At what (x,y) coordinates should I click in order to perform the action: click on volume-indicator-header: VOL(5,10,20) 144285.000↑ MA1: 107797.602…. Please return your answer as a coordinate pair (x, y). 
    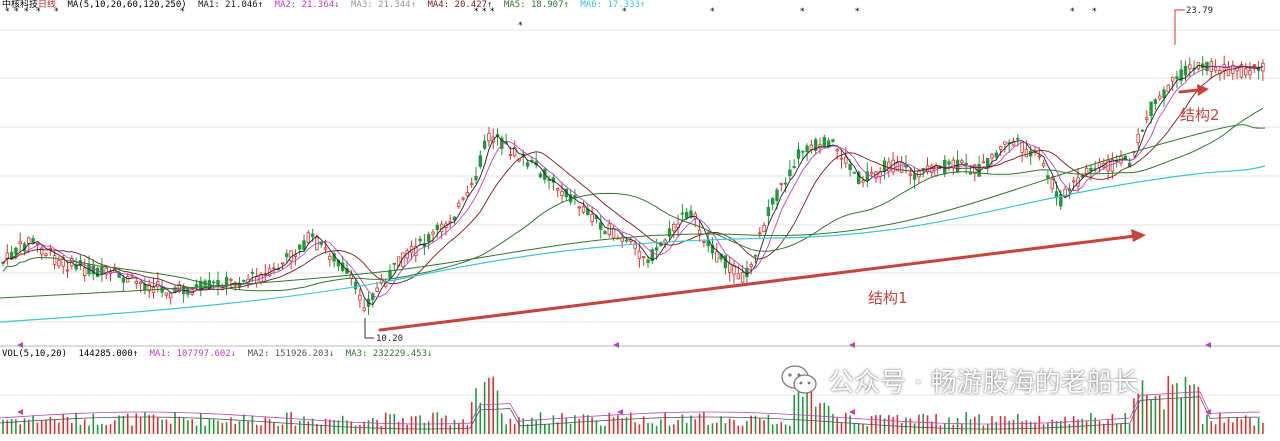
    Looking at the image, I should click on (220, 354).